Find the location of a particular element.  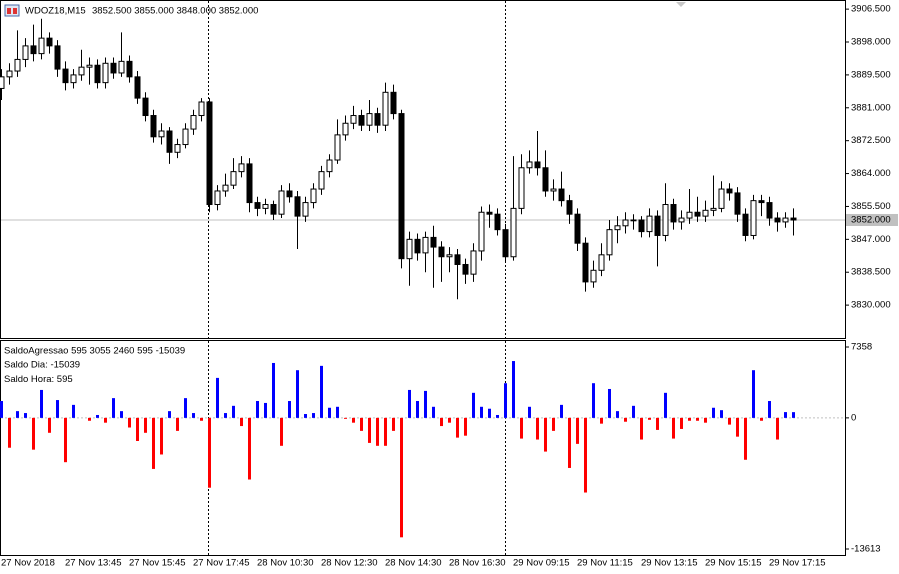

x-tick-label: 28 Nov 14:30 is located at coordinates (413, 563).